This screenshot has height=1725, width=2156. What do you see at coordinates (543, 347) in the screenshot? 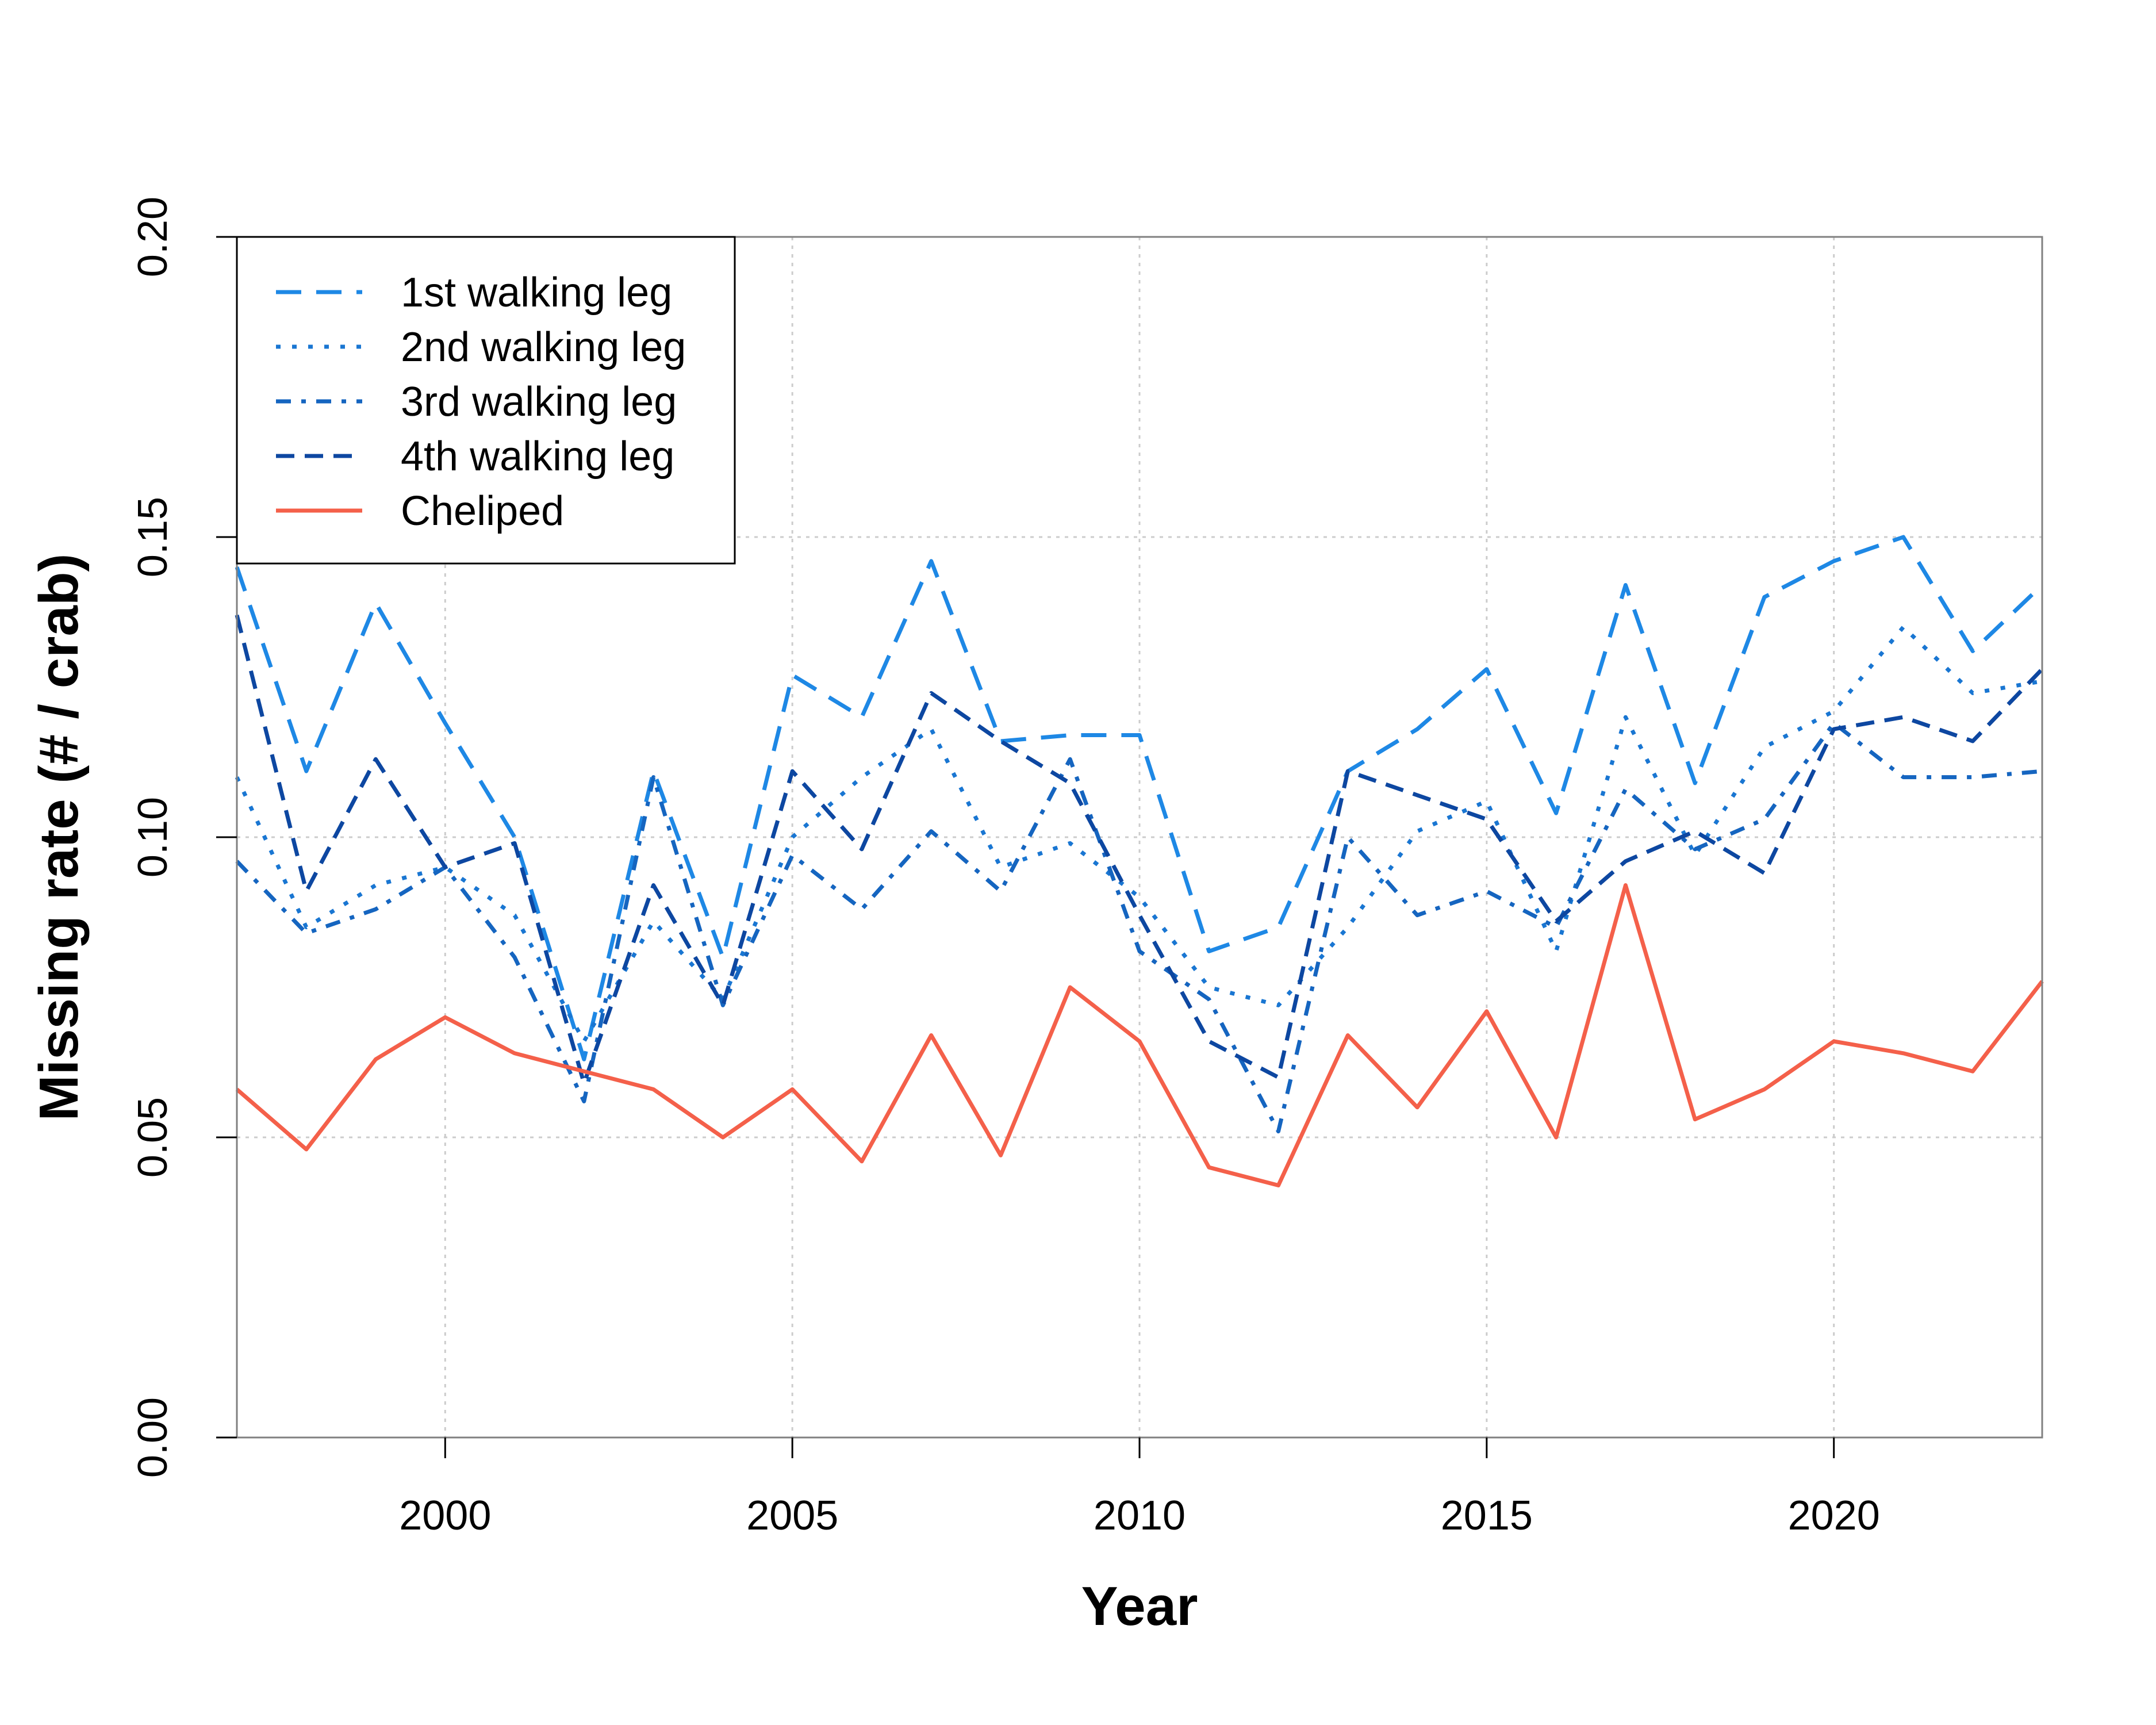
I see `legend-label: 2nd walking leg` at bounding box center [543, 347].